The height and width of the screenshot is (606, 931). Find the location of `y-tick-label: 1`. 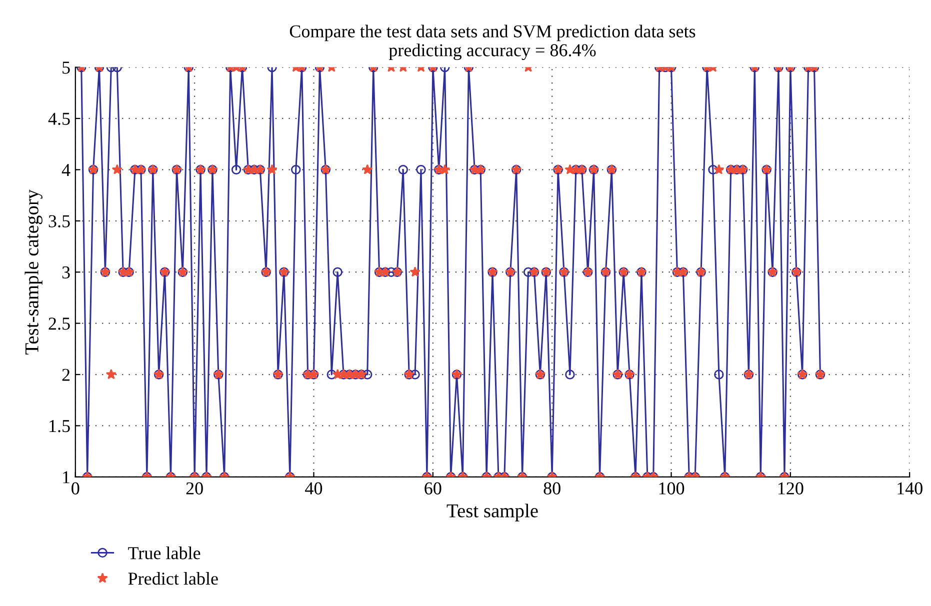

y-tick-label: 1 is located at coordinates (66, 477).